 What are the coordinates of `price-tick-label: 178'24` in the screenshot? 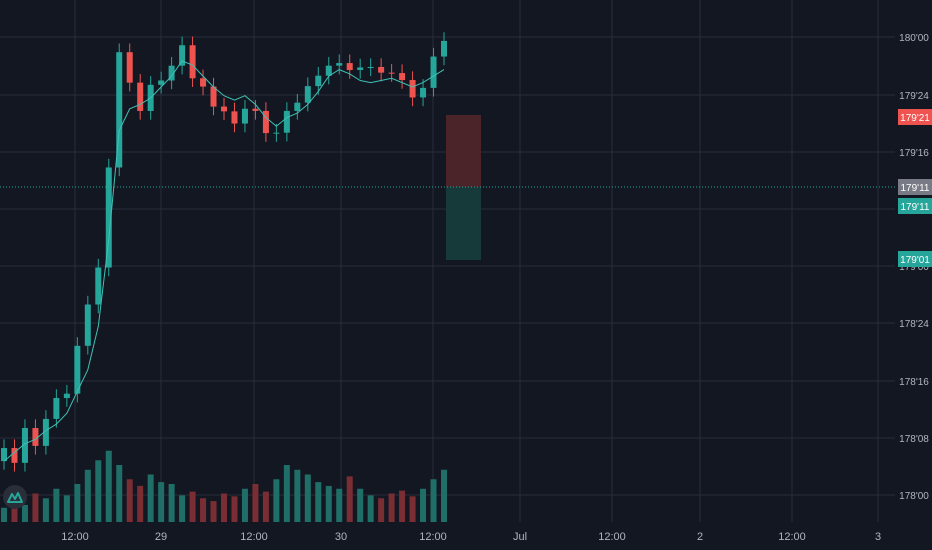 It's located at (914, 324).